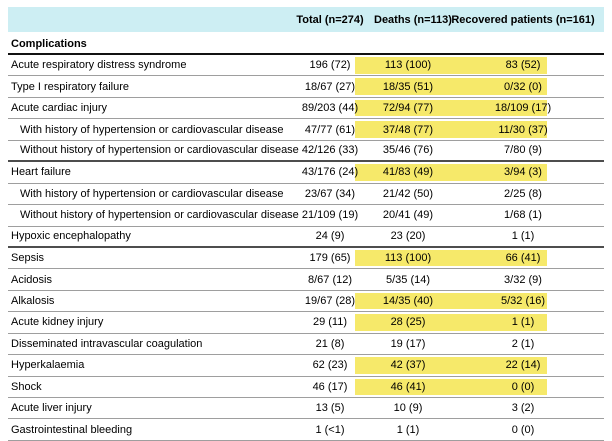 The height and width of the screenshot is (441, 612). I want to click on cell-deaths: 14/35 (40), so click(408, 301).